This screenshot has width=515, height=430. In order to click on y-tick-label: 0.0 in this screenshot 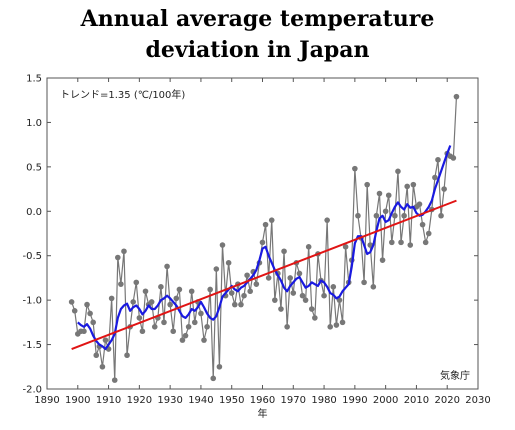, I will do `click(34, 212)`.